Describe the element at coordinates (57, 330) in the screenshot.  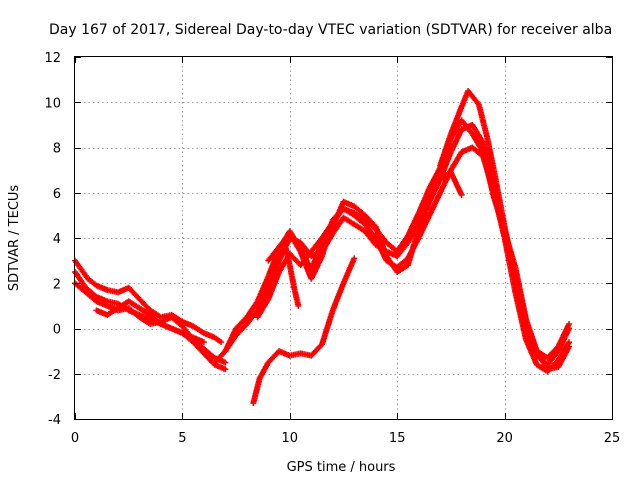
I see `y-tick-label: 0` at that location.